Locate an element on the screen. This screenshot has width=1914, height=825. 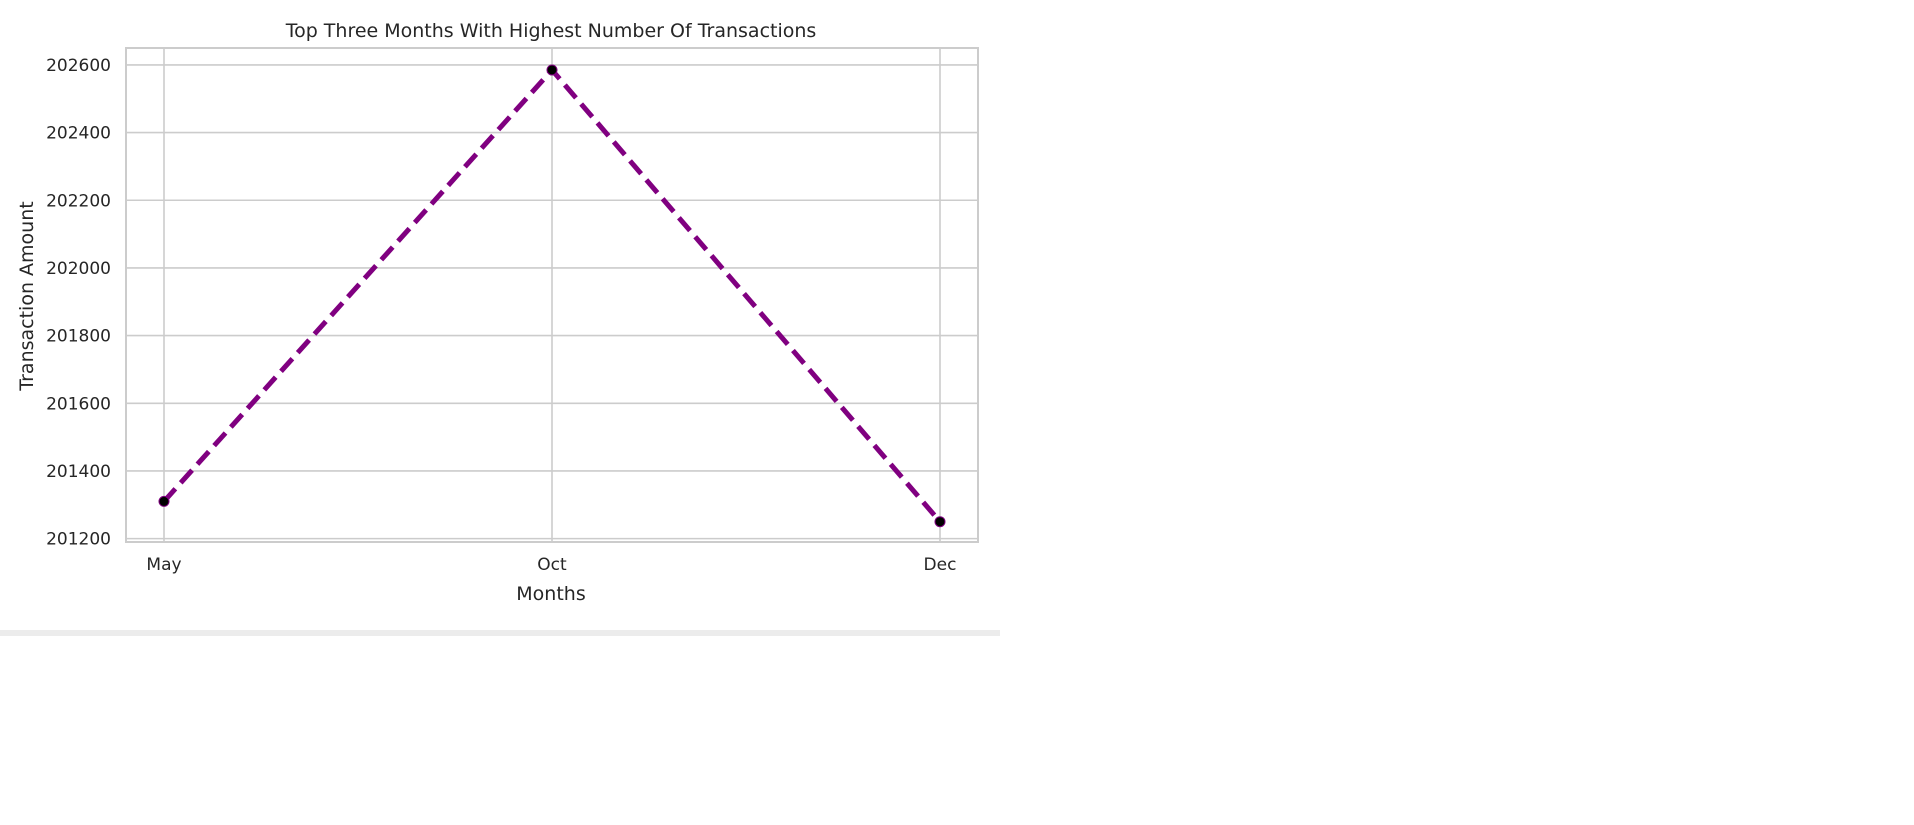
y-tick-label: 201200 is located at coordinates (78, 540).